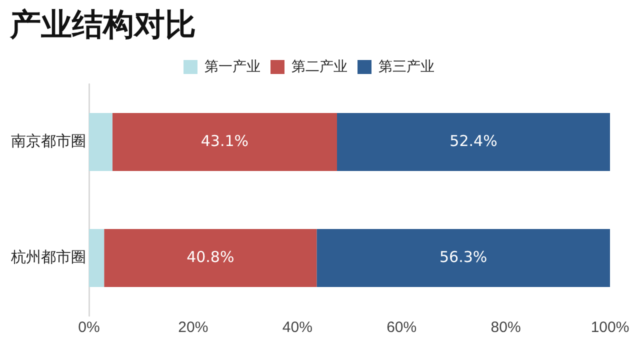 The image size is (640, 344). I want to click on data-label: 43.1%, so click(224, 141).